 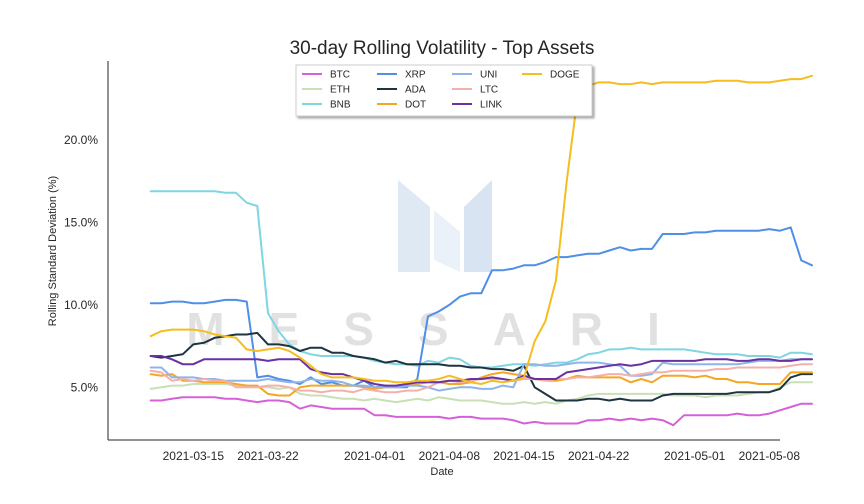 I want to click on chart-title: 30-day Rolling Volatility - Top Assets, so click(x=442, y=48).